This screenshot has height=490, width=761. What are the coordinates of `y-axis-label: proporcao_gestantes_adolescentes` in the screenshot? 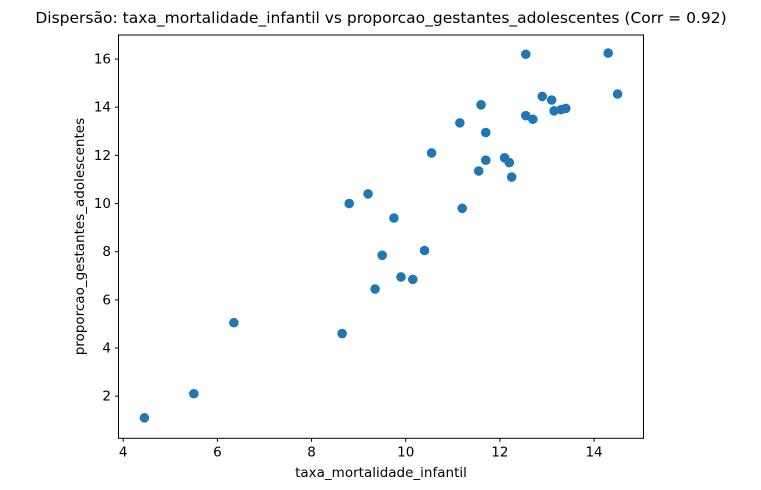 It's located at (80, 236).